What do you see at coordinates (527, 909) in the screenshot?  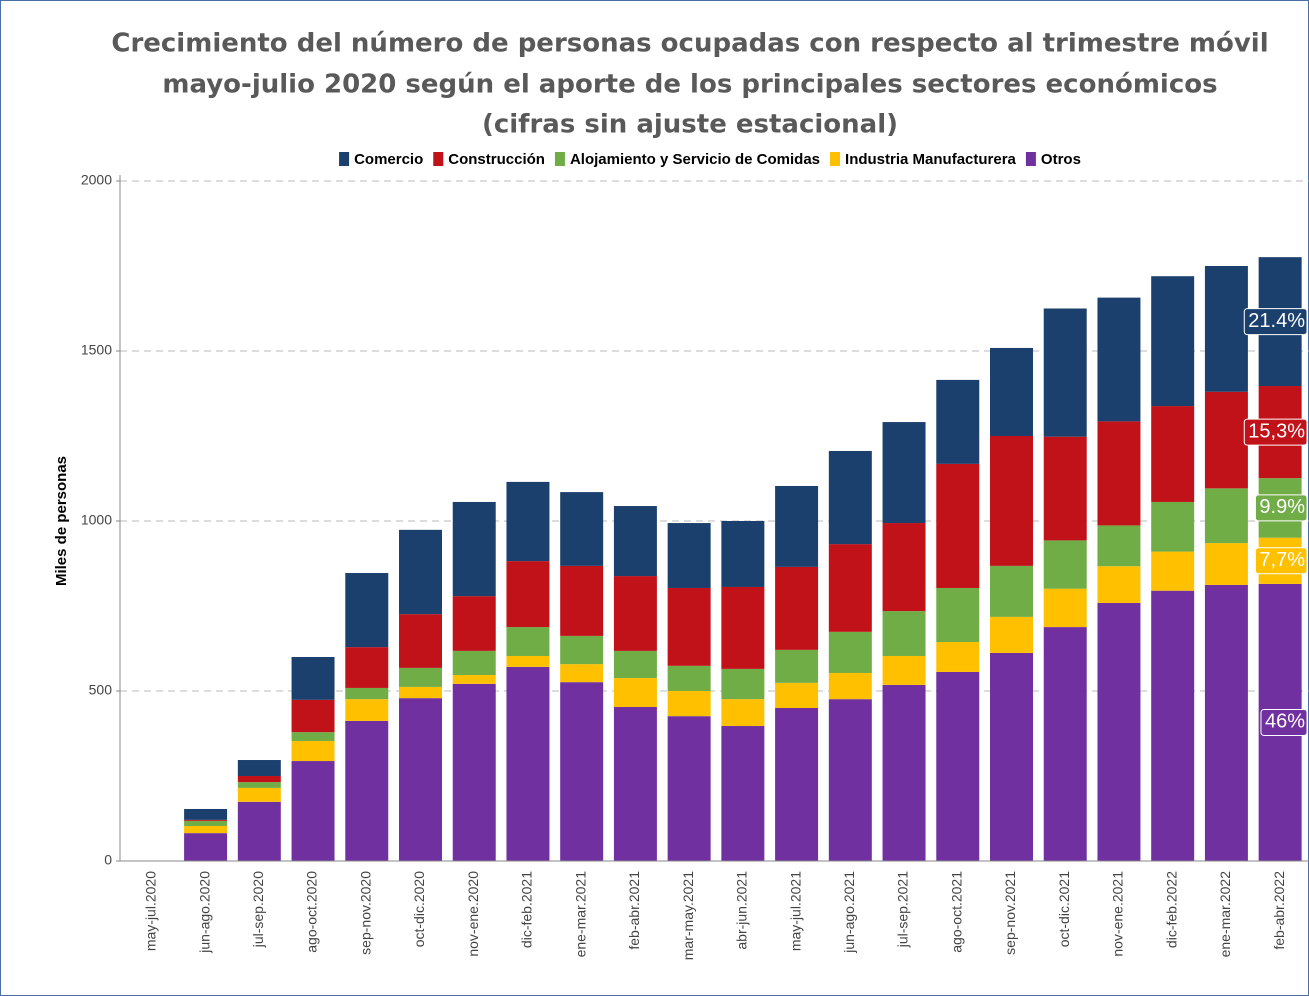 I see `x-tick-label: dic-feb.2021` at bounding box center [527, 909].